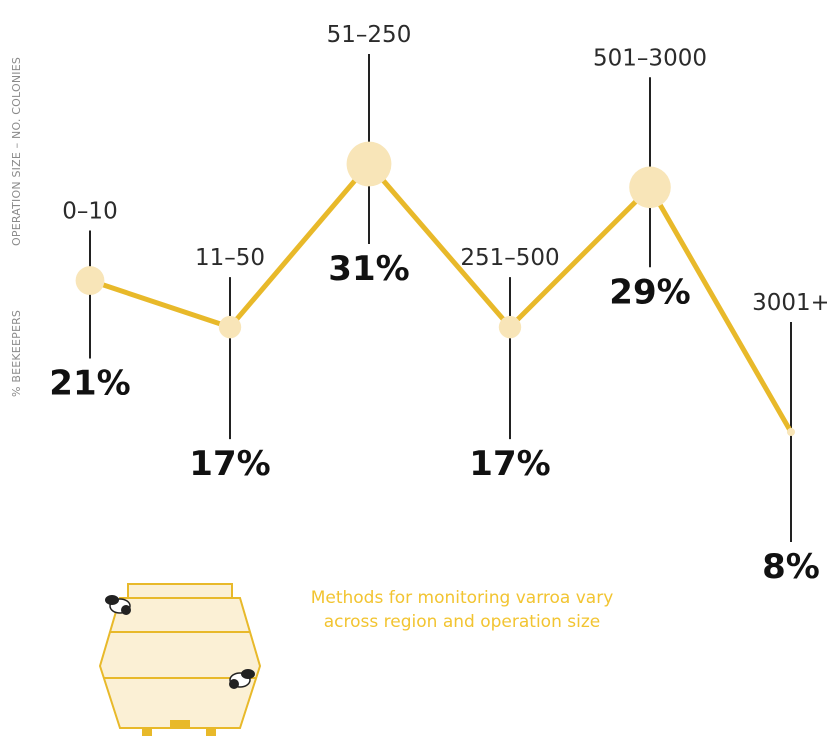  What do you see at coordinates (789, 303) in the screenshot?
I see `category-label: 3001+` at bounding box center [789, 303].